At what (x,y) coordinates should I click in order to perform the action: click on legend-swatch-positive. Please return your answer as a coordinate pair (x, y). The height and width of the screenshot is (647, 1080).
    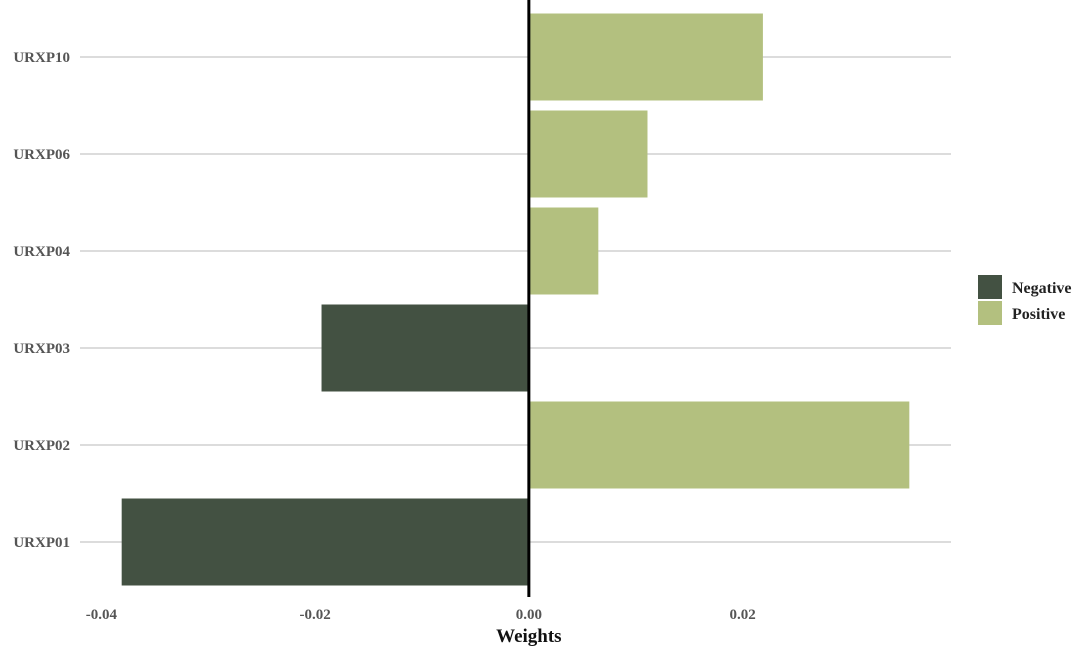
    Looking at the image, I should click on (990, 313).